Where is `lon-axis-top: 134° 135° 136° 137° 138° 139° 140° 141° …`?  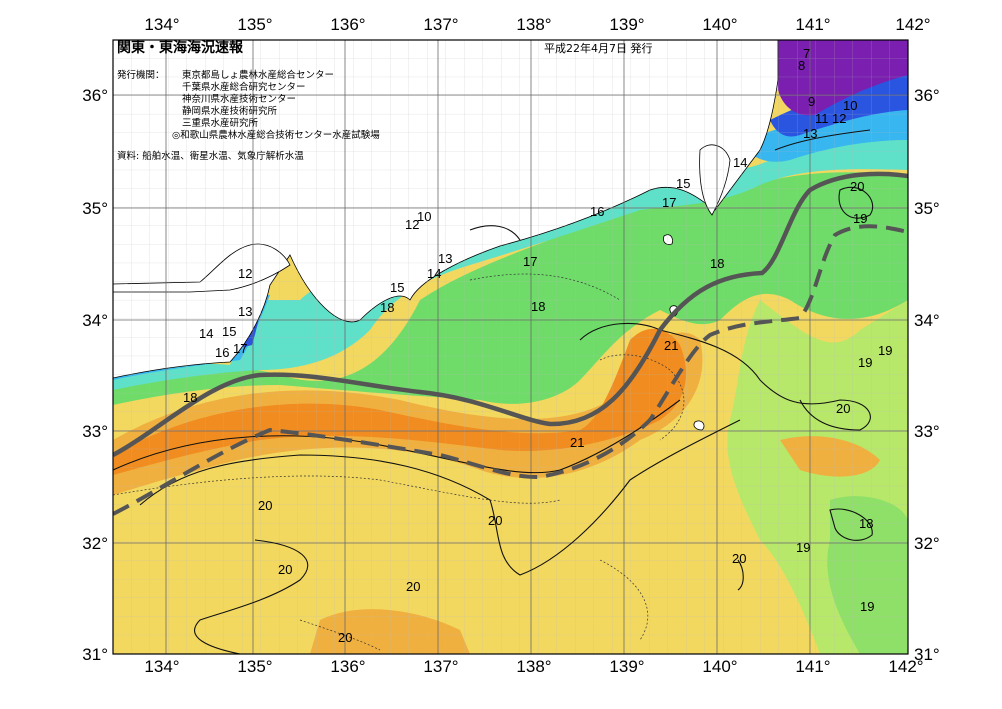 lon-axis-top: 134° 135° 136° 137° 138° 139° 140° 141° … is located at coordinates (537, 24).